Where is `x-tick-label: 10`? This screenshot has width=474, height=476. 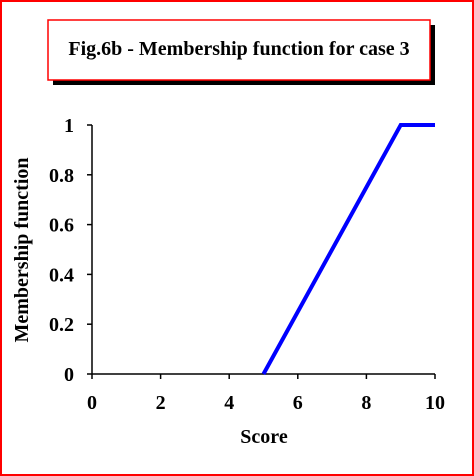 x-tick-label: 10 is located at coordinates (435, 403).